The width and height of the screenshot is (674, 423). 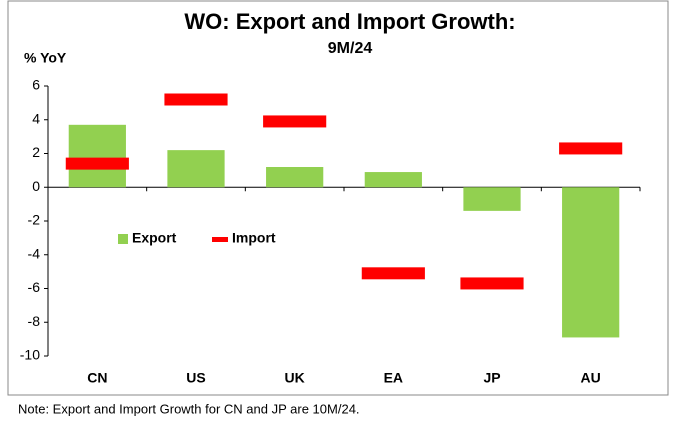 What do you see at coordinates (36, 85) in the screenshot?
I see `y-tick-label: 6` at bounding box center [36, 85].